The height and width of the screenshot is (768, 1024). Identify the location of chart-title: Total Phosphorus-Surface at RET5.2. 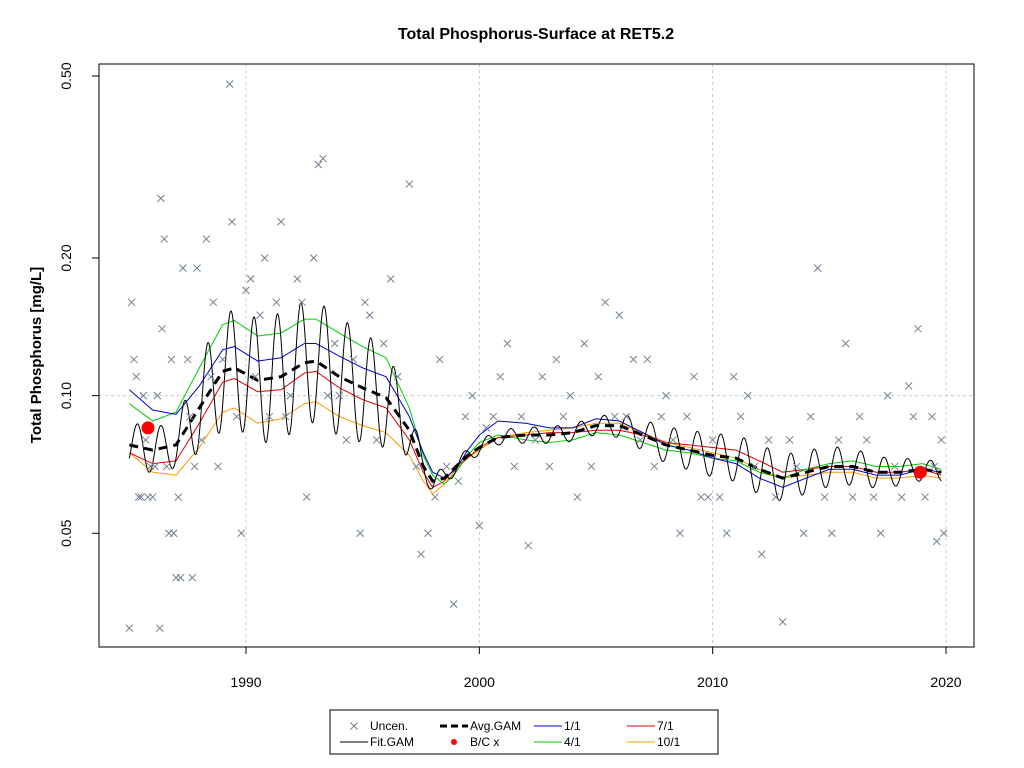
(536, 34).